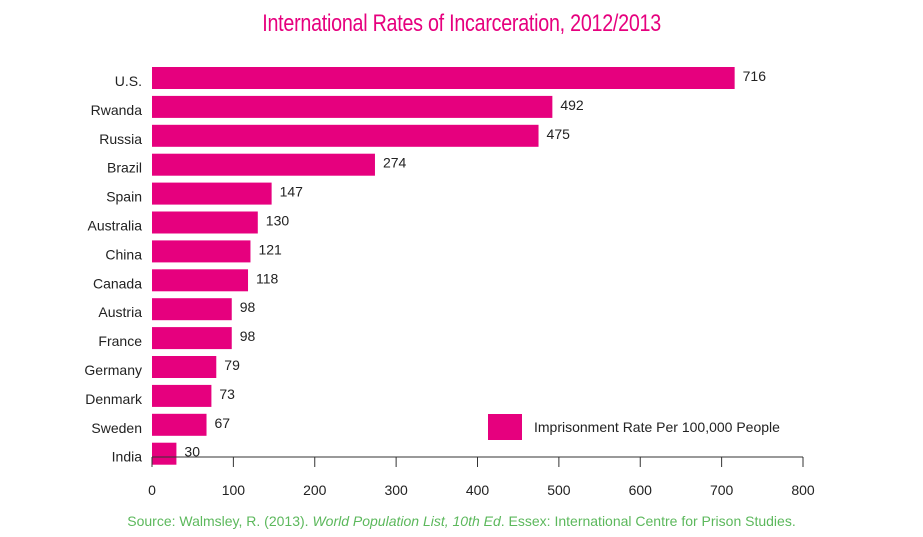 Image resolution: width=923 pixels, height=537 pixels. I want to click on category-label-13: India, so click(127, 457).